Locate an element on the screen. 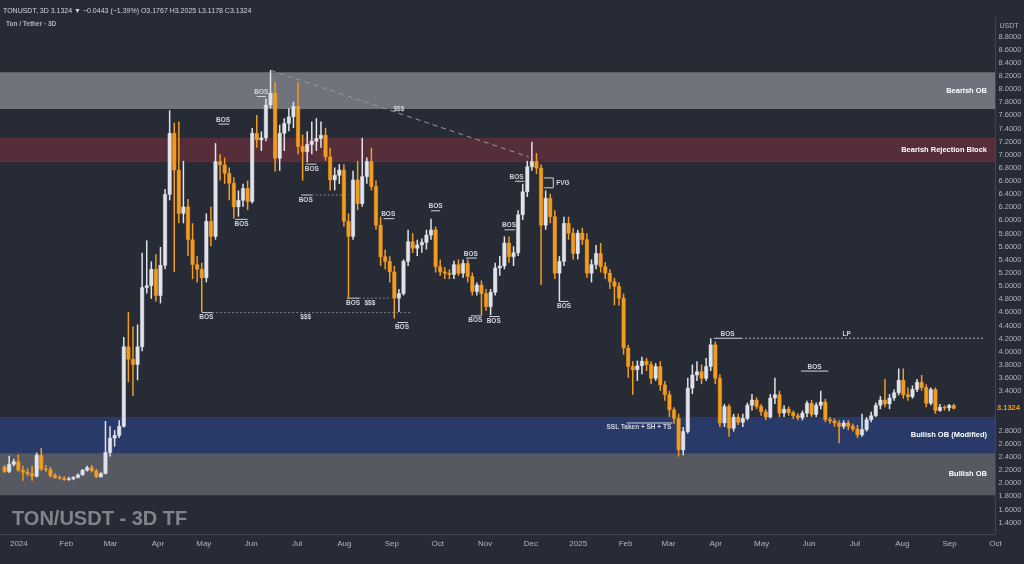  x-tick-label: 2024 is located at coordinates (19, 543).